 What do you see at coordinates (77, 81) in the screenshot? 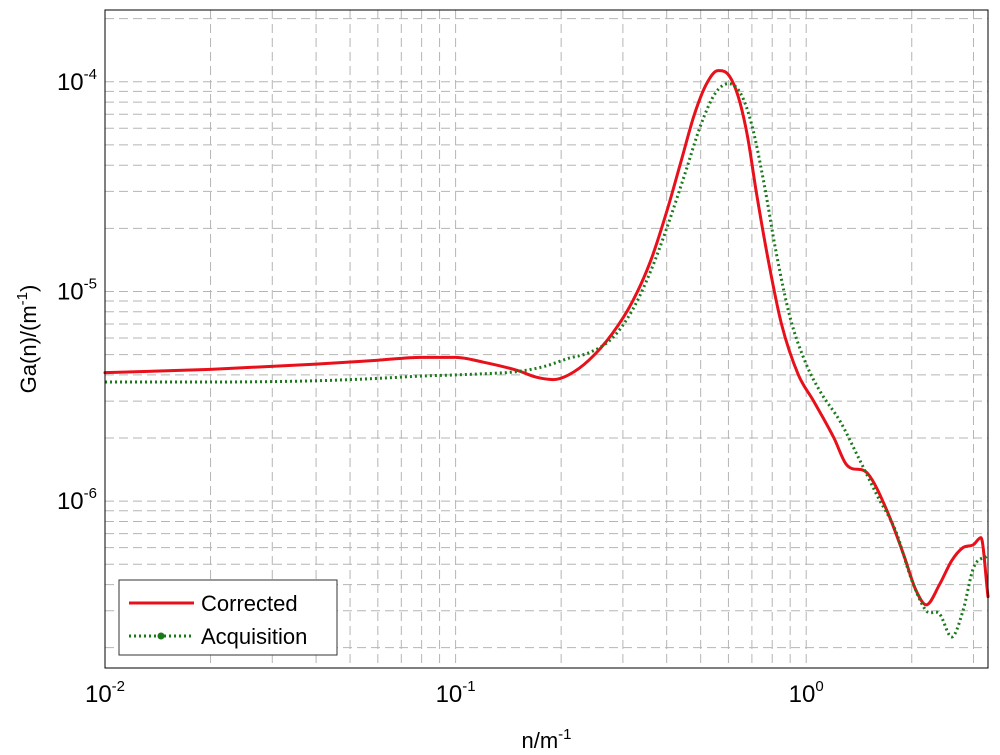
I see `y-tick-label: 10⁻⁴` at bounding box center [77, 81].